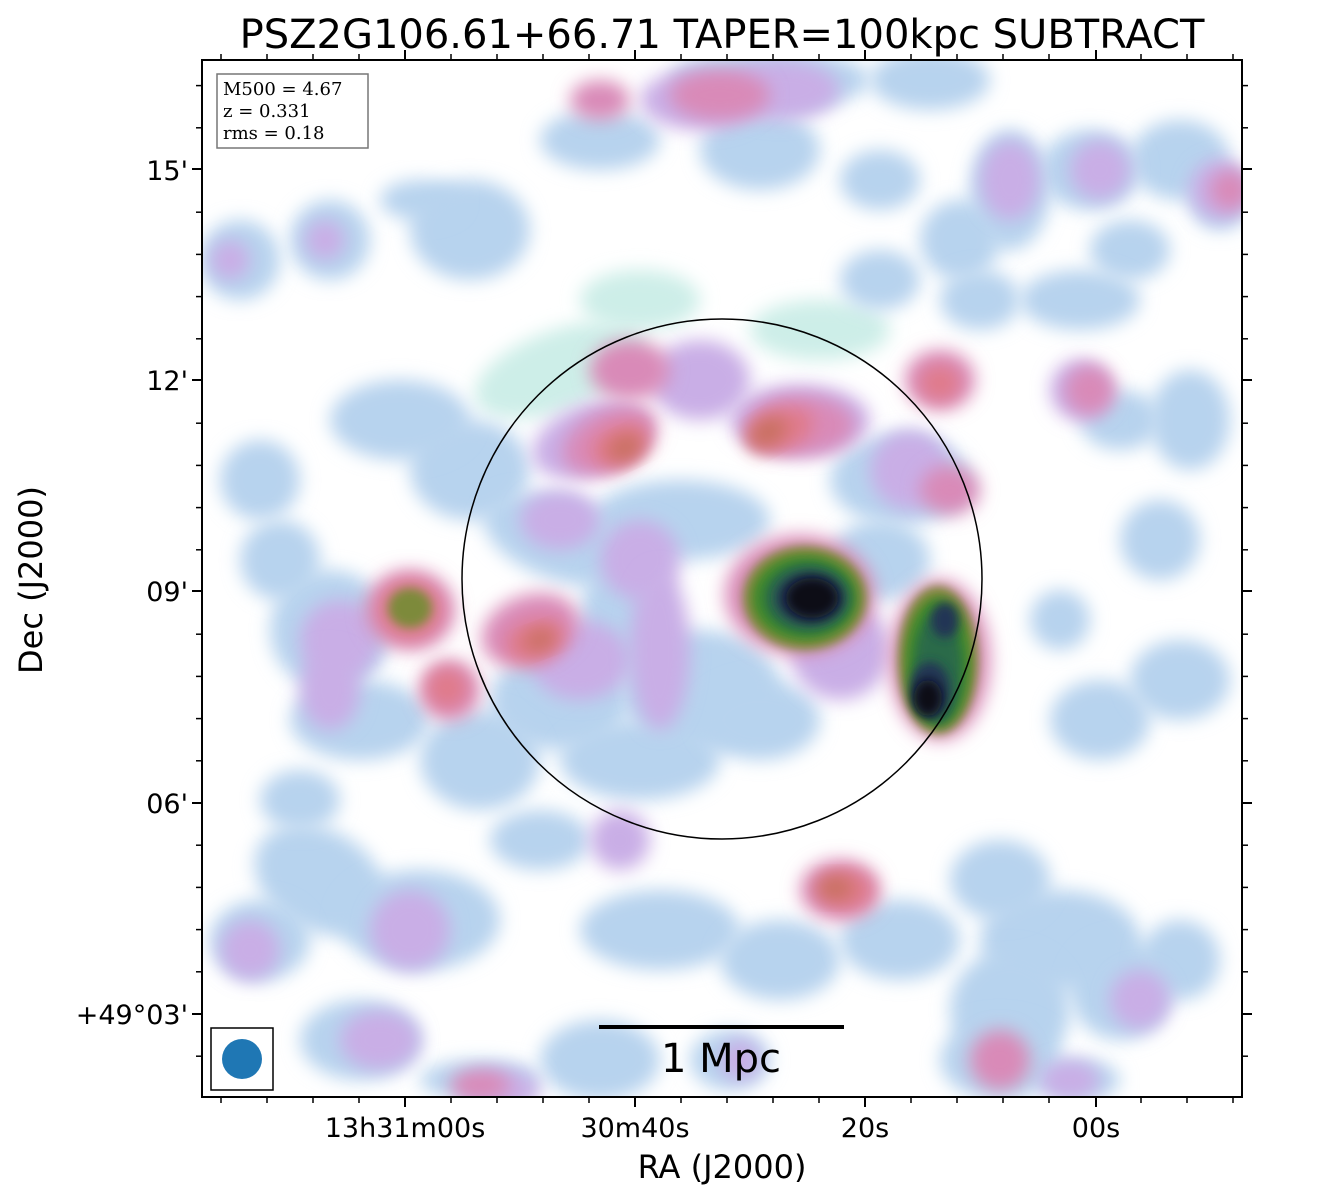 This screenshot has width=1321, height=1200. I want to click on x-tick-labels: 13h31m00s 30m40s 20s 00s, so click(723, 1128).